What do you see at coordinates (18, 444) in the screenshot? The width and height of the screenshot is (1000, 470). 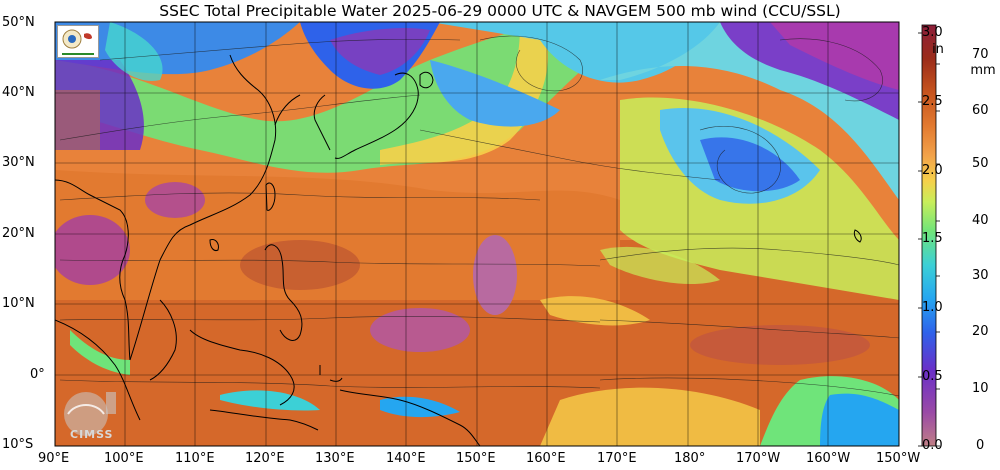 I see `lat-label-10s: 10°S` at bounding box center [18, 444].